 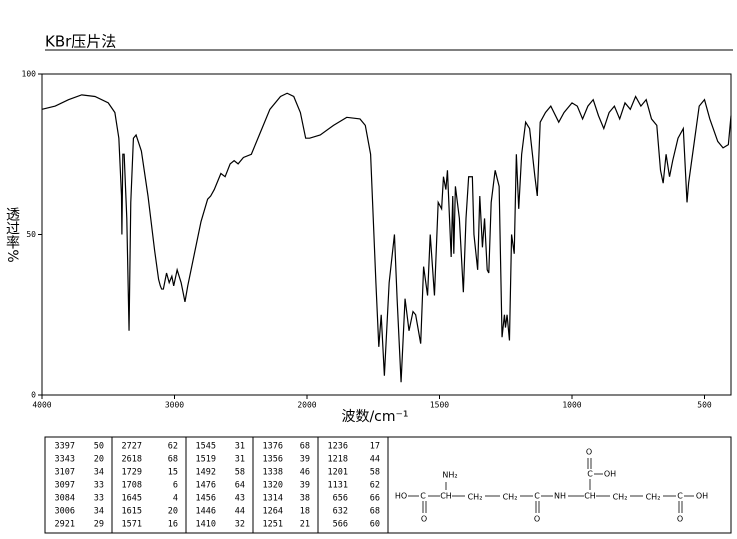 I want to click on peak-wavenumber: 1708, so click(x=132, y=486).